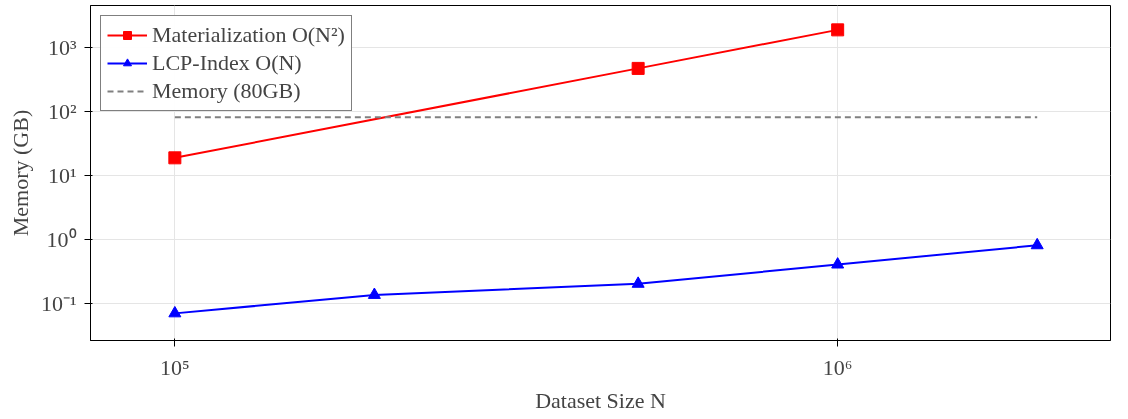 The height and width of the screenshot is (419, 1128). I want to click on y-tick-label: 10⁰, so click(61, 239).